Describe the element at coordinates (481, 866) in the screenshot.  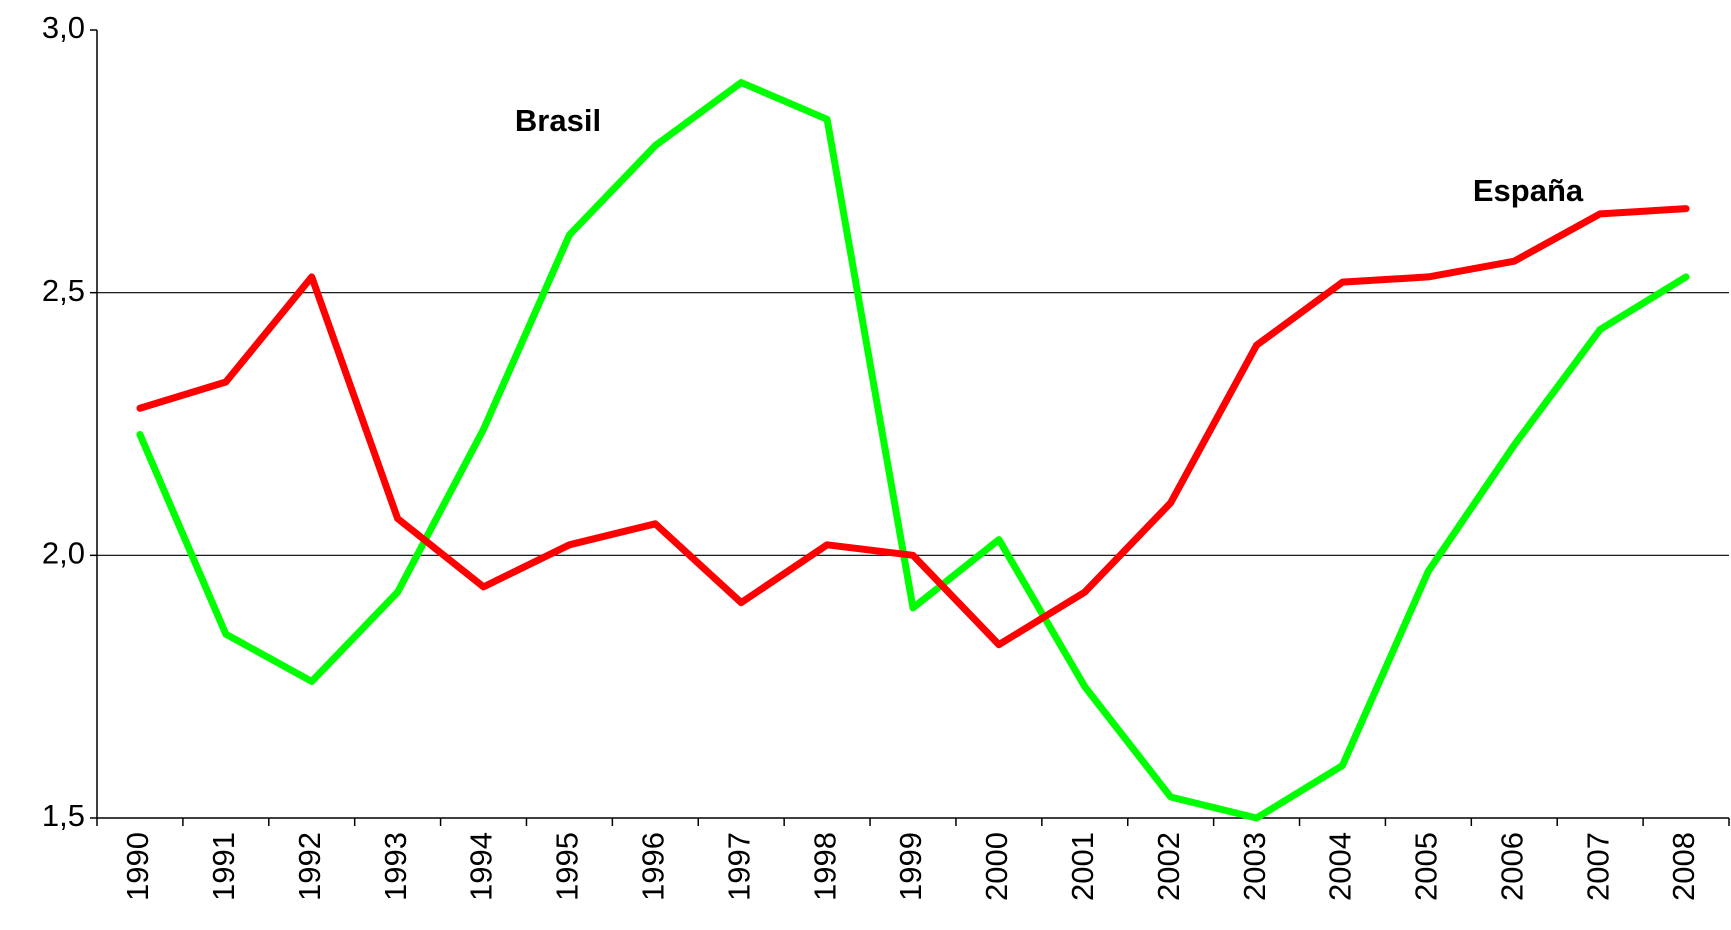
I see `x-tick-label: 1994` at that location.